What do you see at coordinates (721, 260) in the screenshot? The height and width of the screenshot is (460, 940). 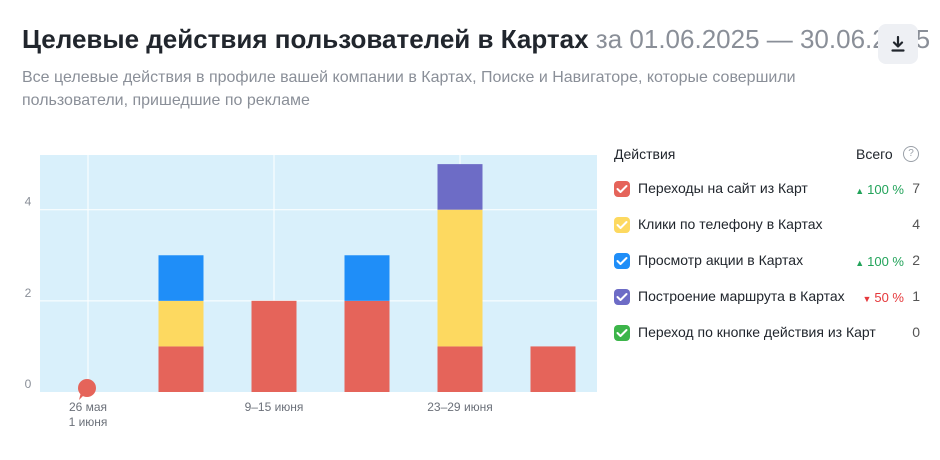 I see `legend-label: Просмотр акции в Картах` at bounding box center [721, 260].